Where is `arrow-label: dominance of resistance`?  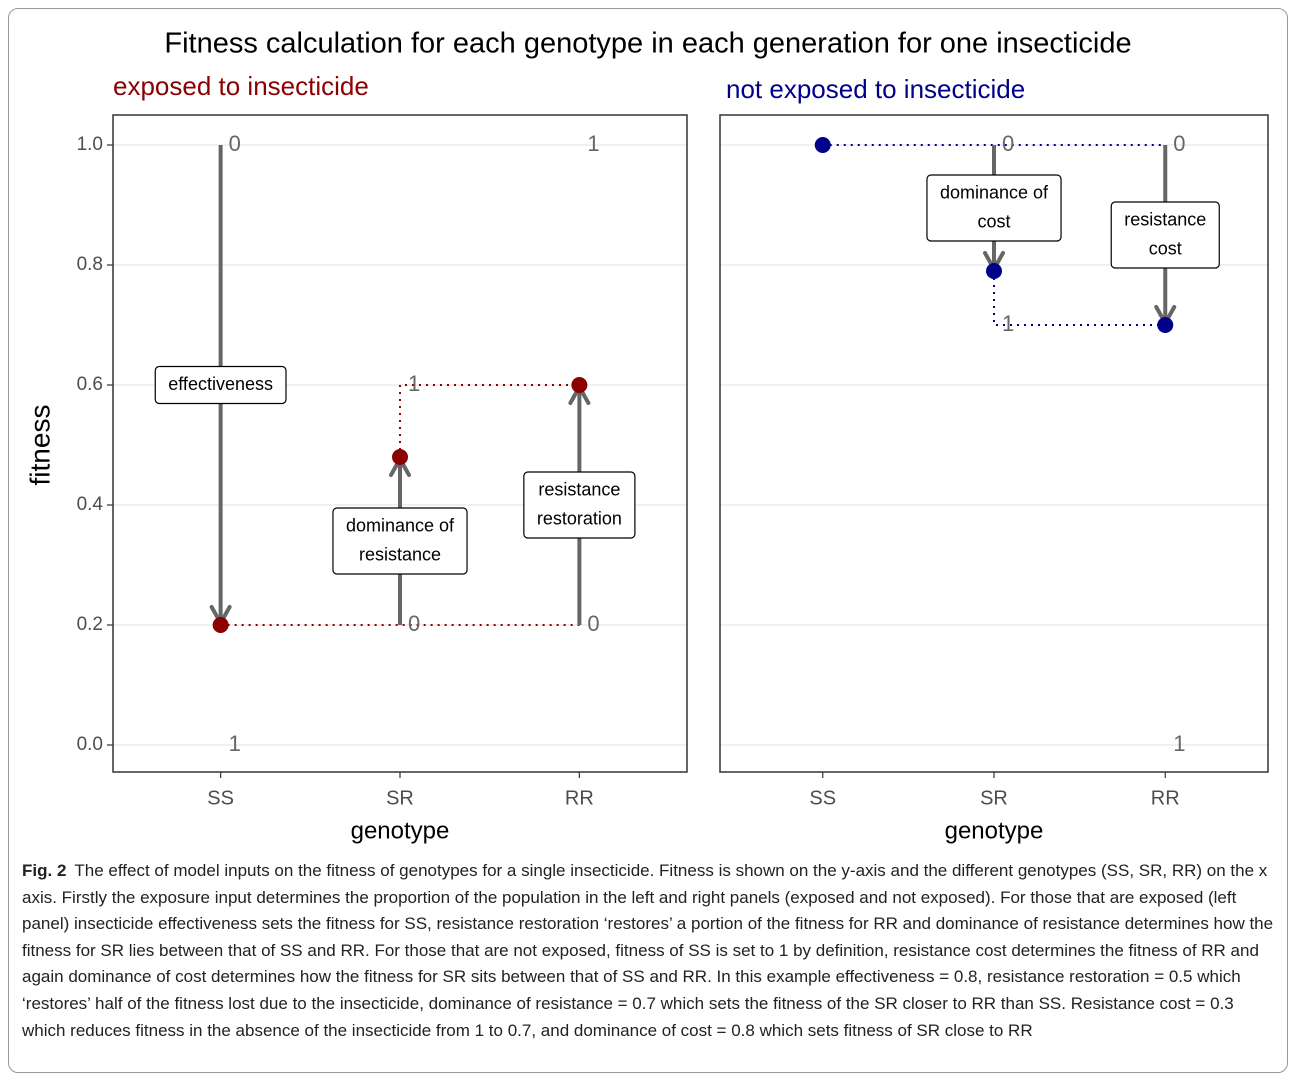
arrow-label: dominance of resistance is located at coordinates (400, 541).